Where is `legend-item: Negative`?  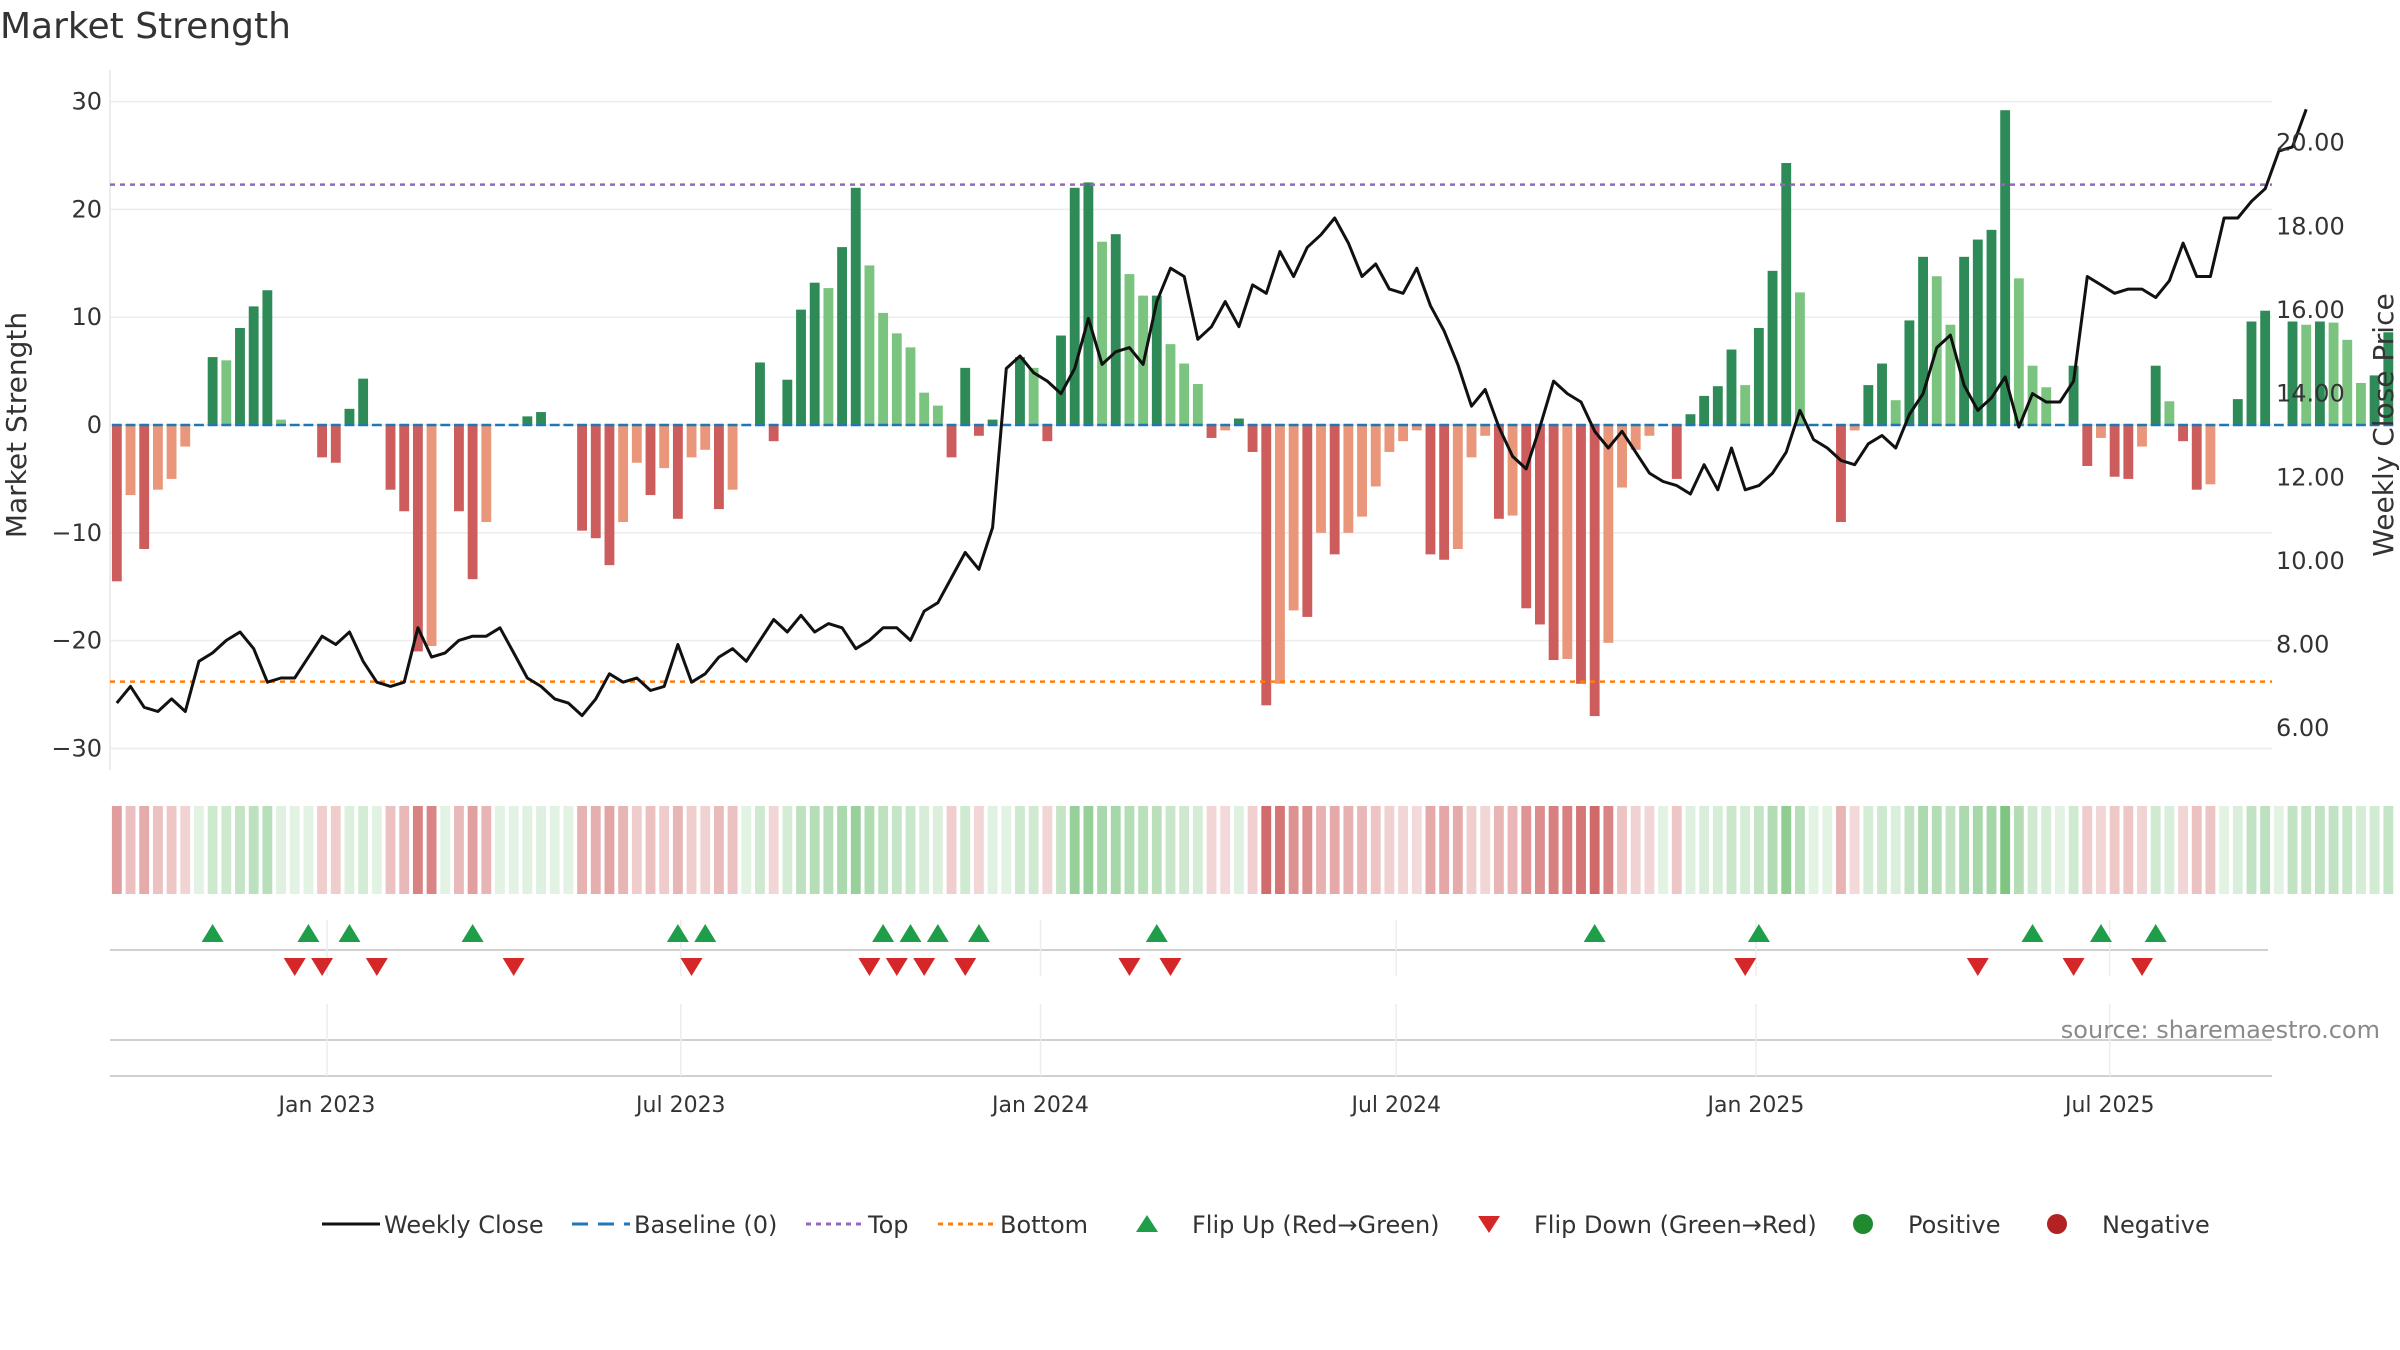 legend-item: Negative is located at coordinates (2128, 1225).